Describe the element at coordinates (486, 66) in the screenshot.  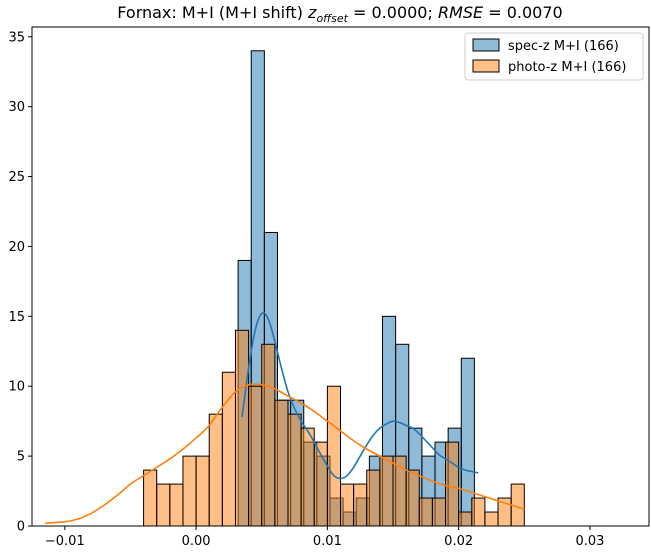
I see `legend-swatch-photo` at that location.